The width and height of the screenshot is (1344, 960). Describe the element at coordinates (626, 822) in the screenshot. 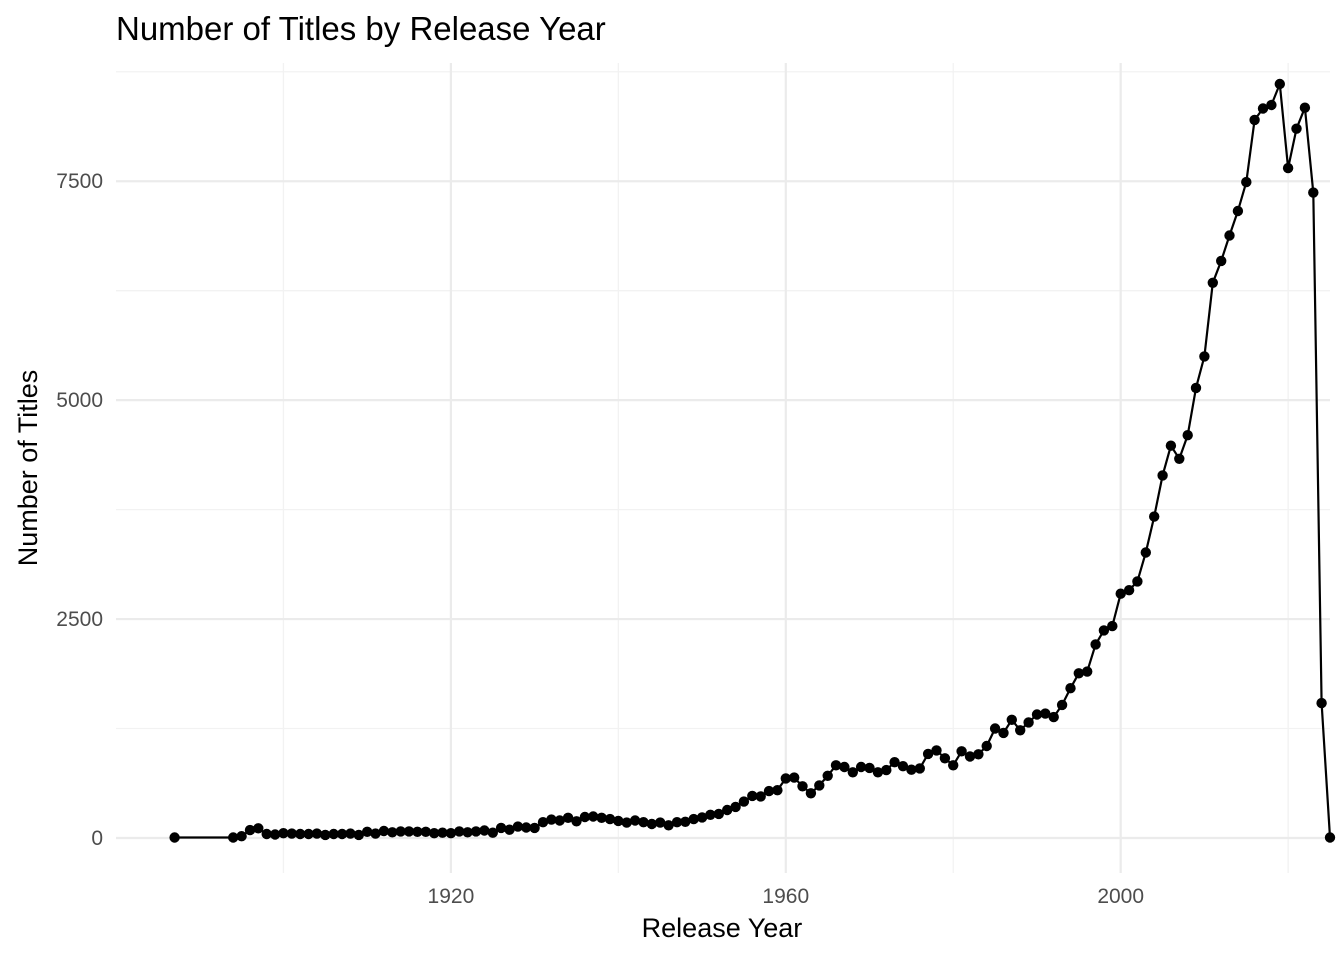

I see `data-point-1941` at that location.